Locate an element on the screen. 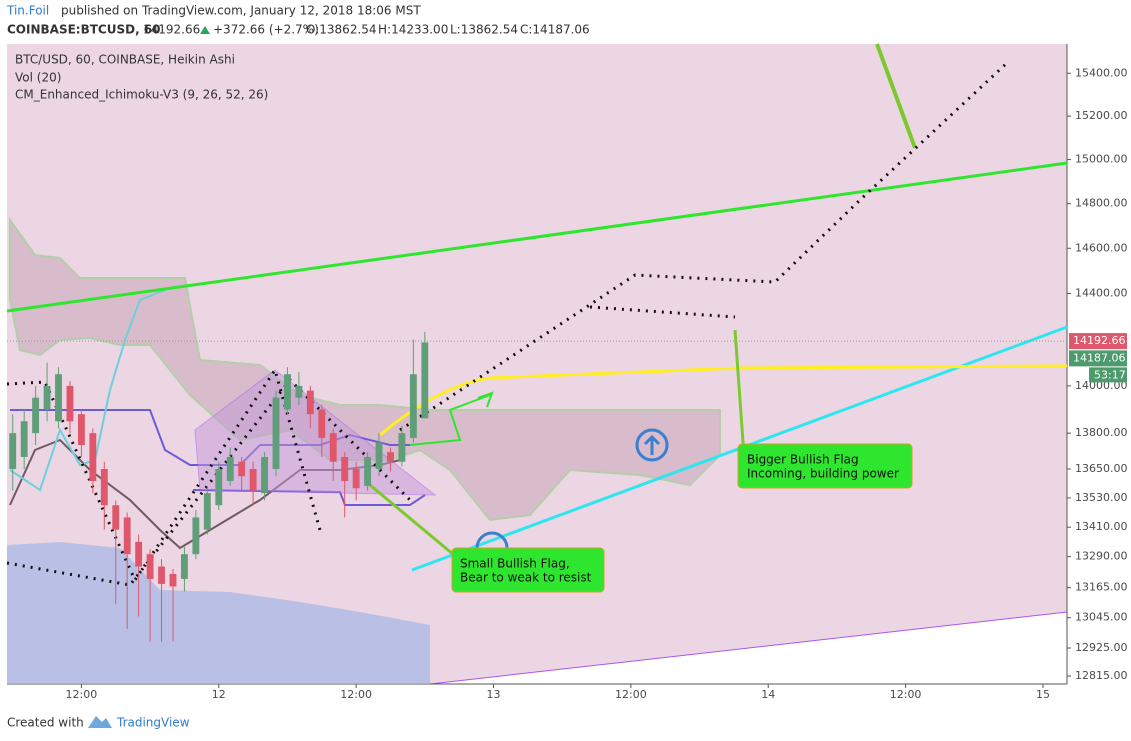 The width and height of the screenshot is (1131, 741). signal-icon is located at coordinates (652, 445).